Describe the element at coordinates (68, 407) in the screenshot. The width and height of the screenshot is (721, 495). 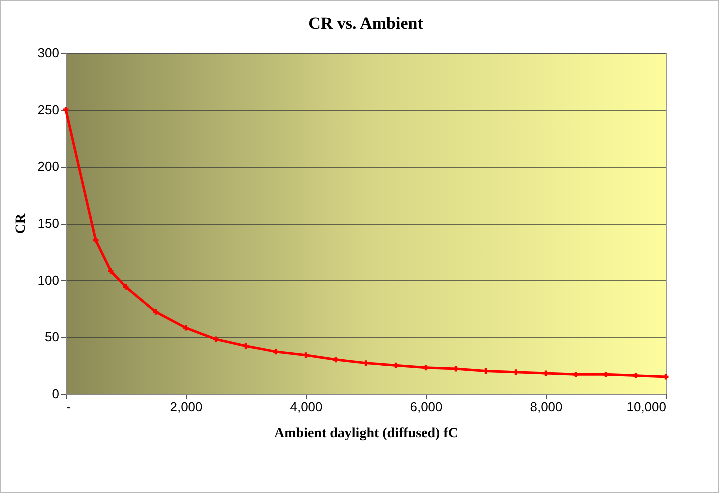
I see `x-tick-label: -` at that location.